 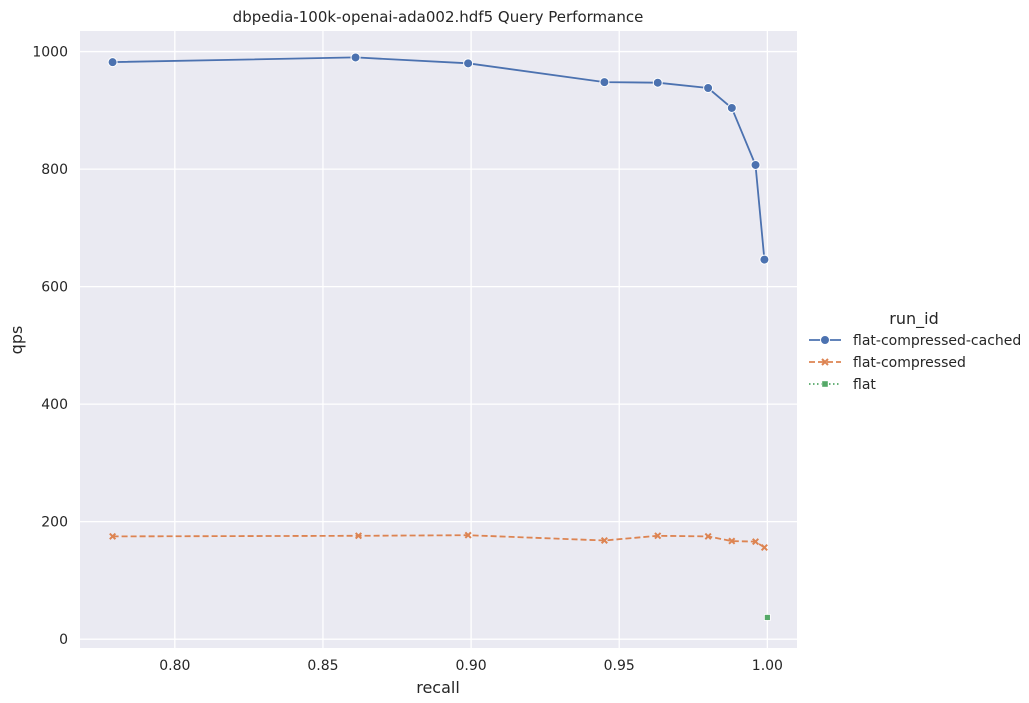 I want to click on x-tick-label: 0.95, so click(x=619, y=666).